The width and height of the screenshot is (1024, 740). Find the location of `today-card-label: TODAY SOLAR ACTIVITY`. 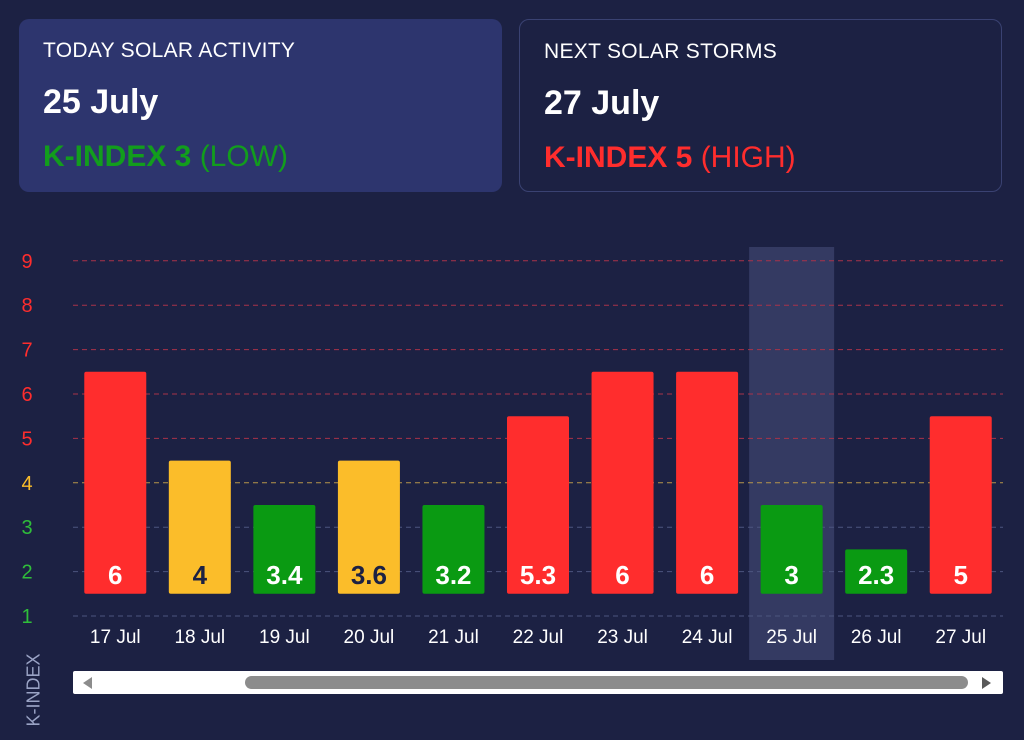

today-card-label: TODAY SOLAR ACTIVITY is located at coordinates (169, 50).